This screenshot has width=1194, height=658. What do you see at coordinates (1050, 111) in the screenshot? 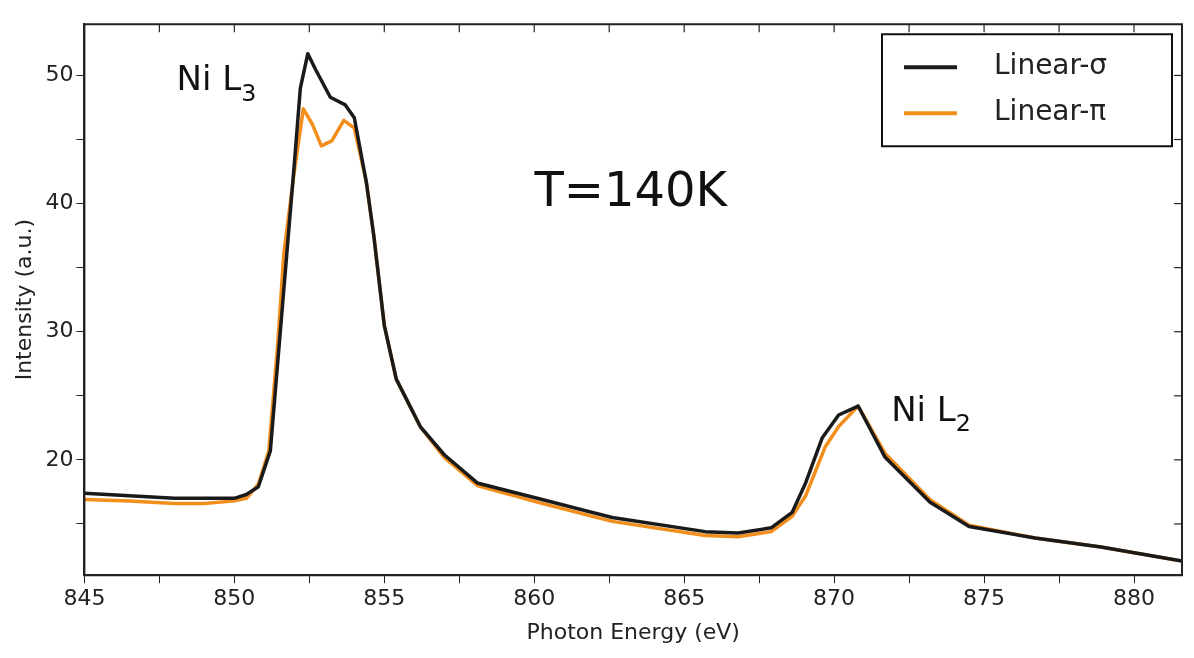
I see `legend-label: Linear-π` at bounding box center [1050, 111].